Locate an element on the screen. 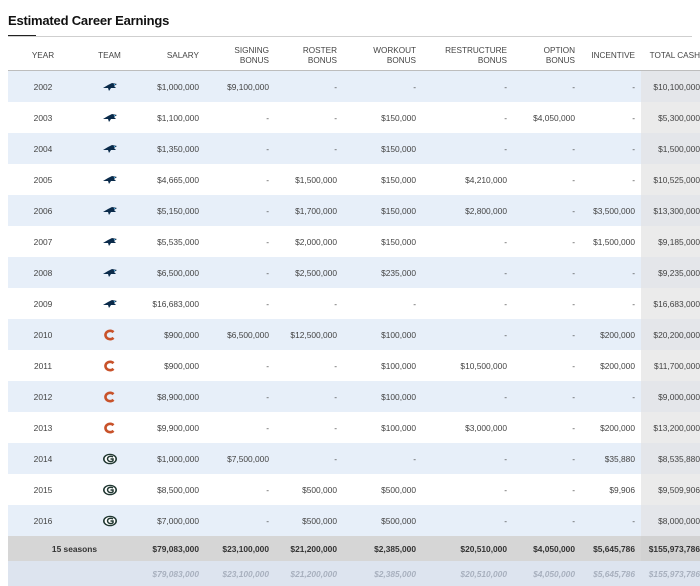 The width and height of the screenshot is (700, 586). cell-total-cash: $1,500,000 is located at coordinates (670, 148).